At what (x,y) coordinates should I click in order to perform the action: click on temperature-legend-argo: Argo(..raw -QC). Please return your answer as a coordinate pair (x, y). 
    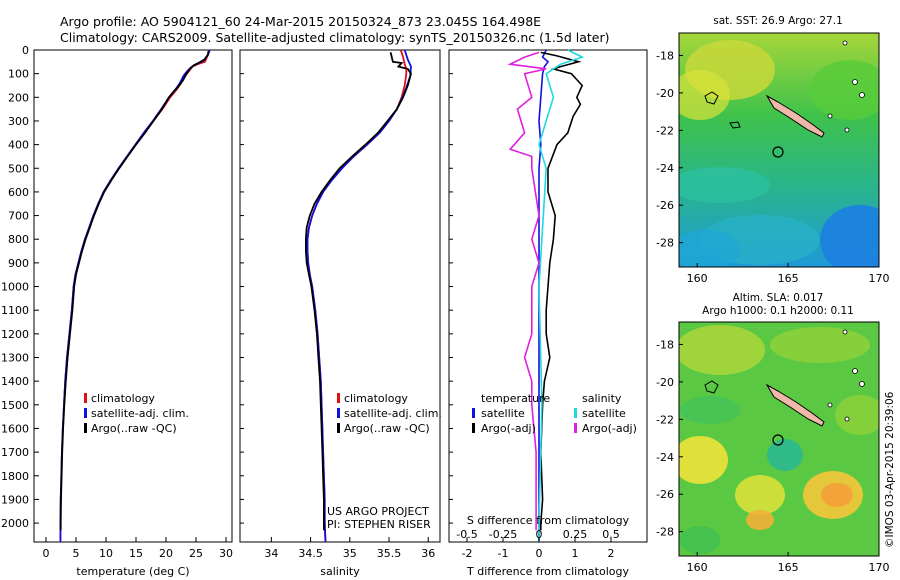
    Looking at the image, I should click on (134, 428).